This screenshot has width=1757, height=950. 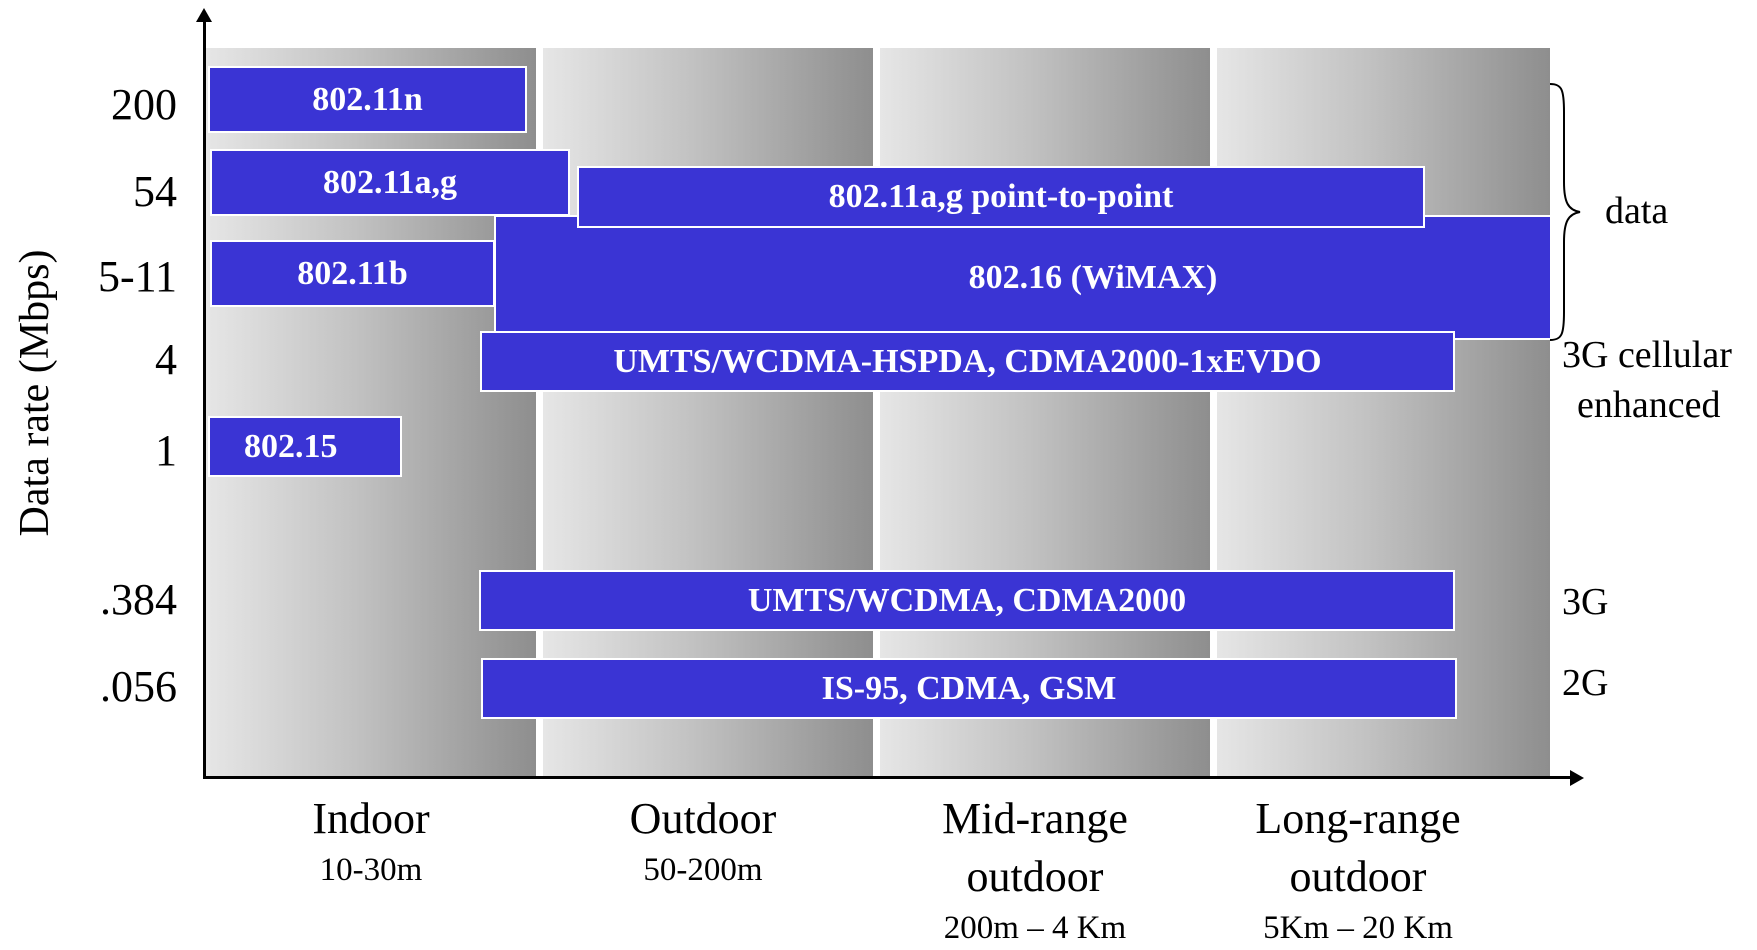 I want to click on x-category-indoor: Indoor 10-30m, so click(x=371, y=841).